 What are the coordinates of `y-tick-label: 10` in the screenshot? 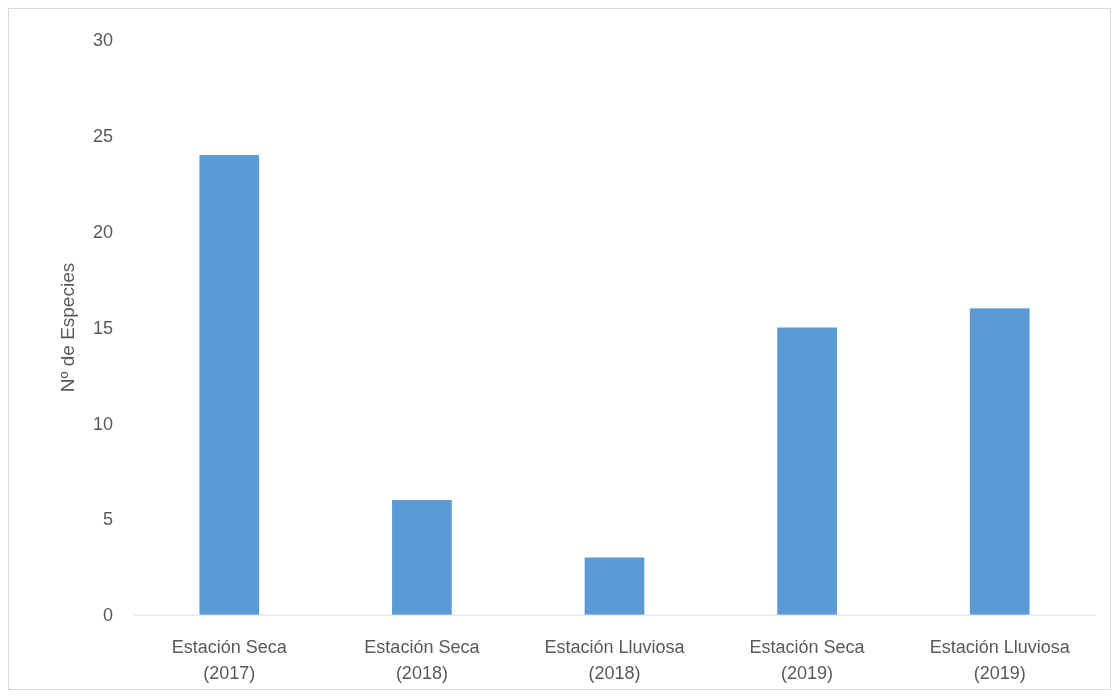 It's located at (102, 423).